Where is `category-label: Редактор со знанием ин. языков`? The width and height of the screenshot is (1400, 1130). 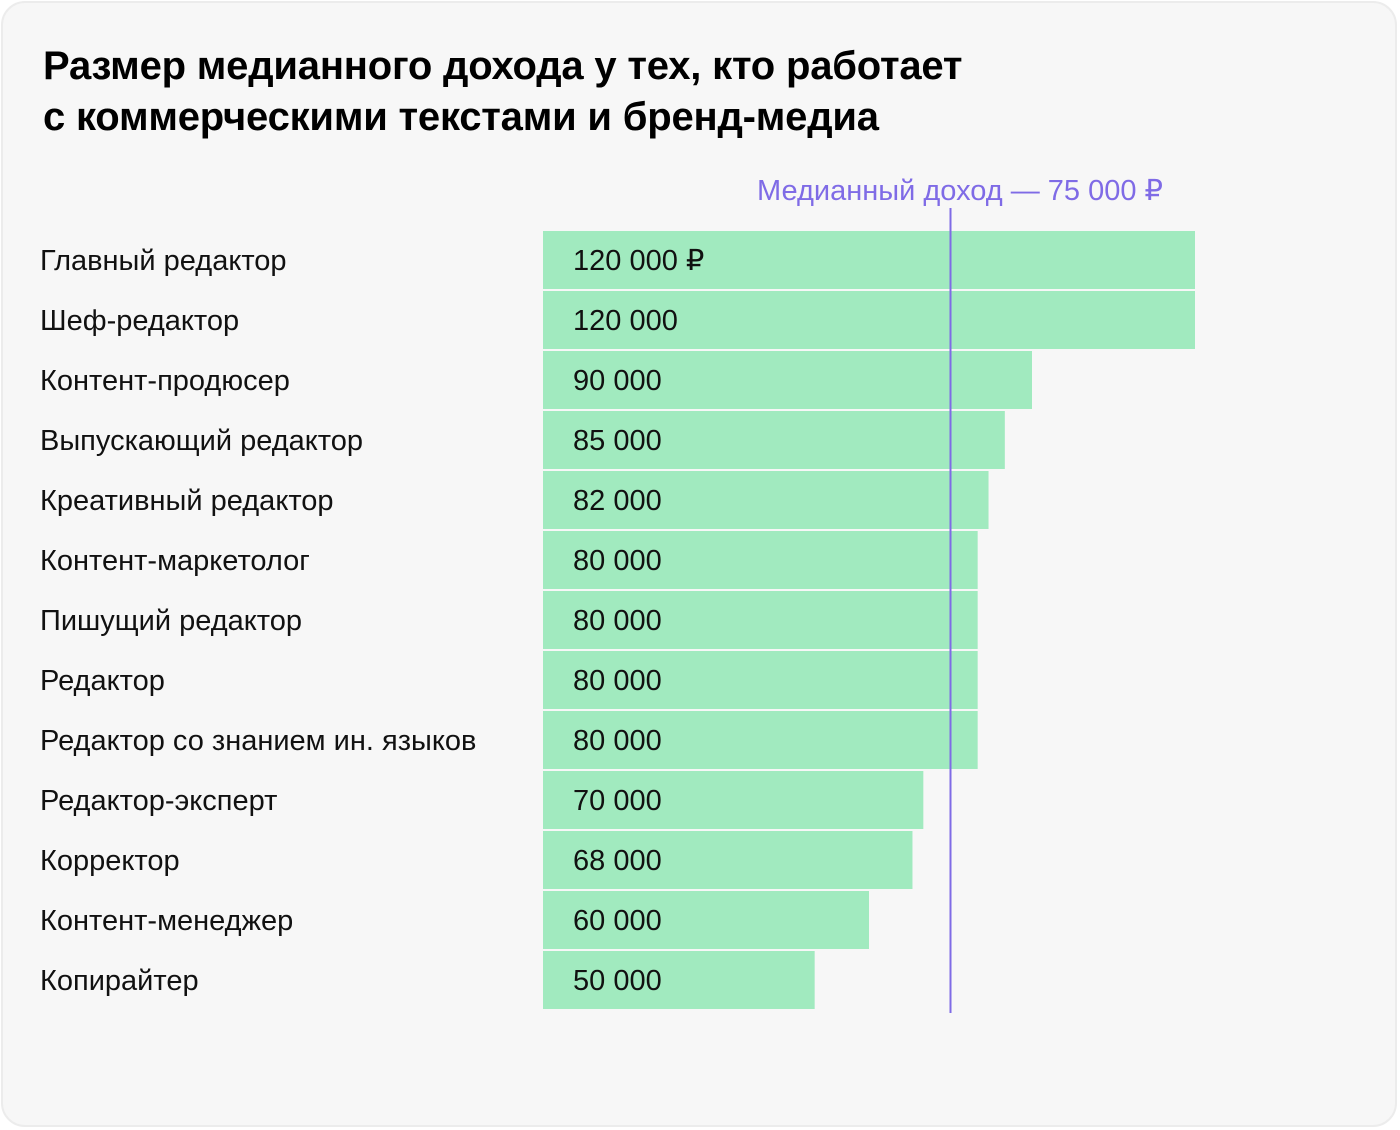 category-label: Редактор со знанием ин. языков is located at coordinates (258, 741).